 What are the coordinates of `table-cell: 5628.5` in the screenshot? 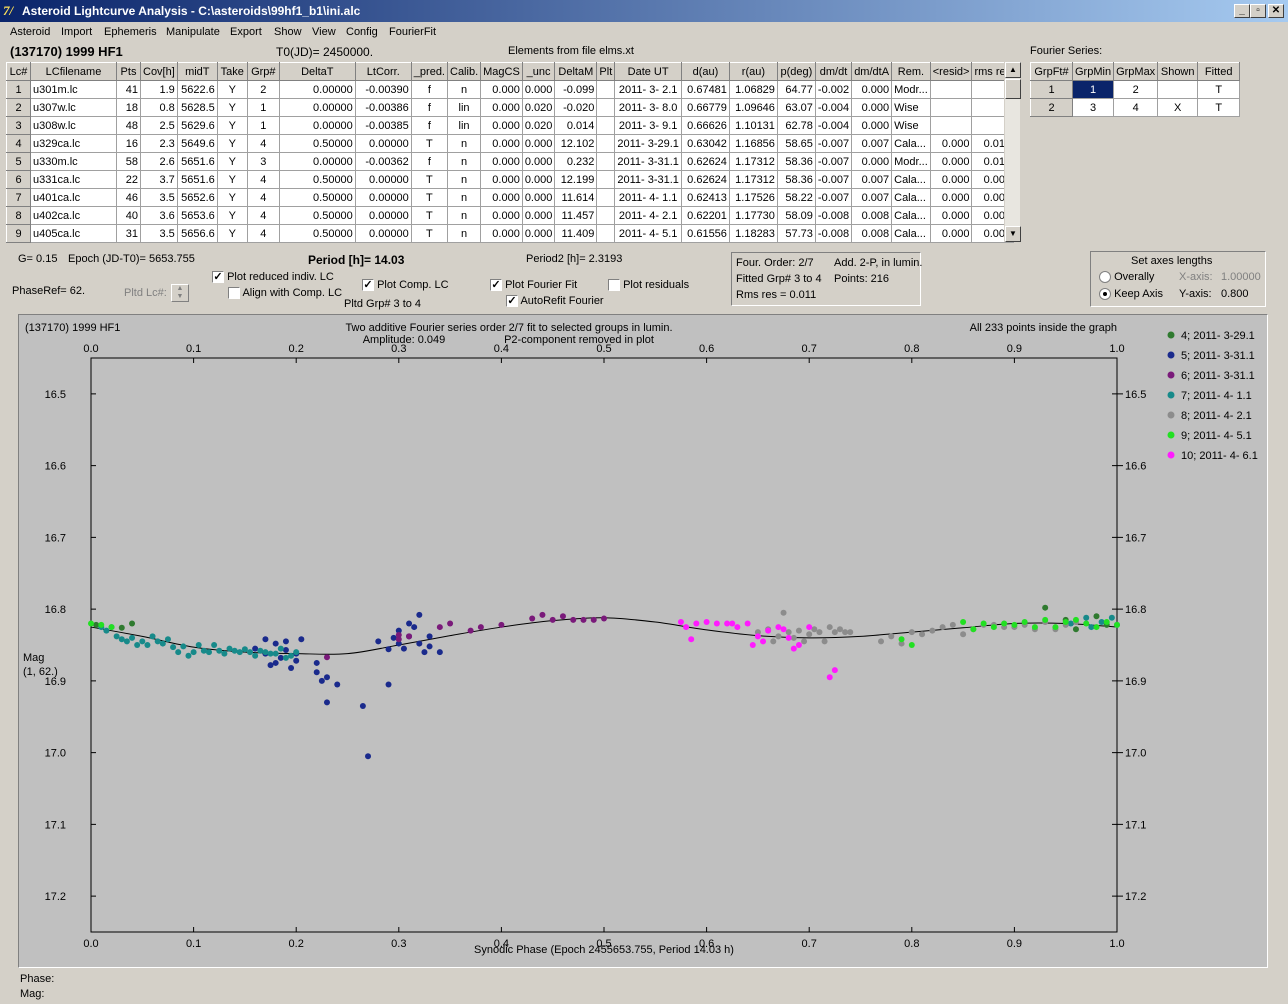 It's located at (197, 107).